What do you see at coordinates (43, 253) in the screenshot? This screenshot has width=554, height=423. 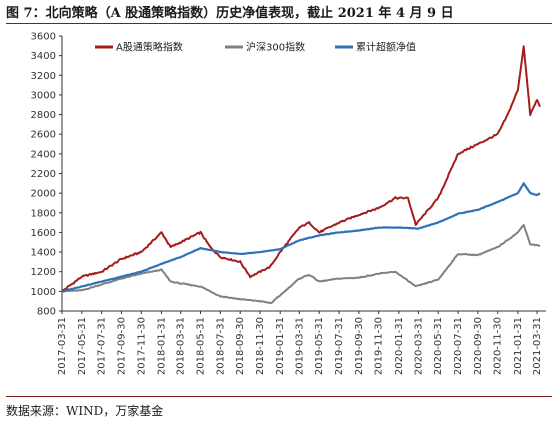 I see `y-tick-label: 1400` at bounding box center [43, 253].